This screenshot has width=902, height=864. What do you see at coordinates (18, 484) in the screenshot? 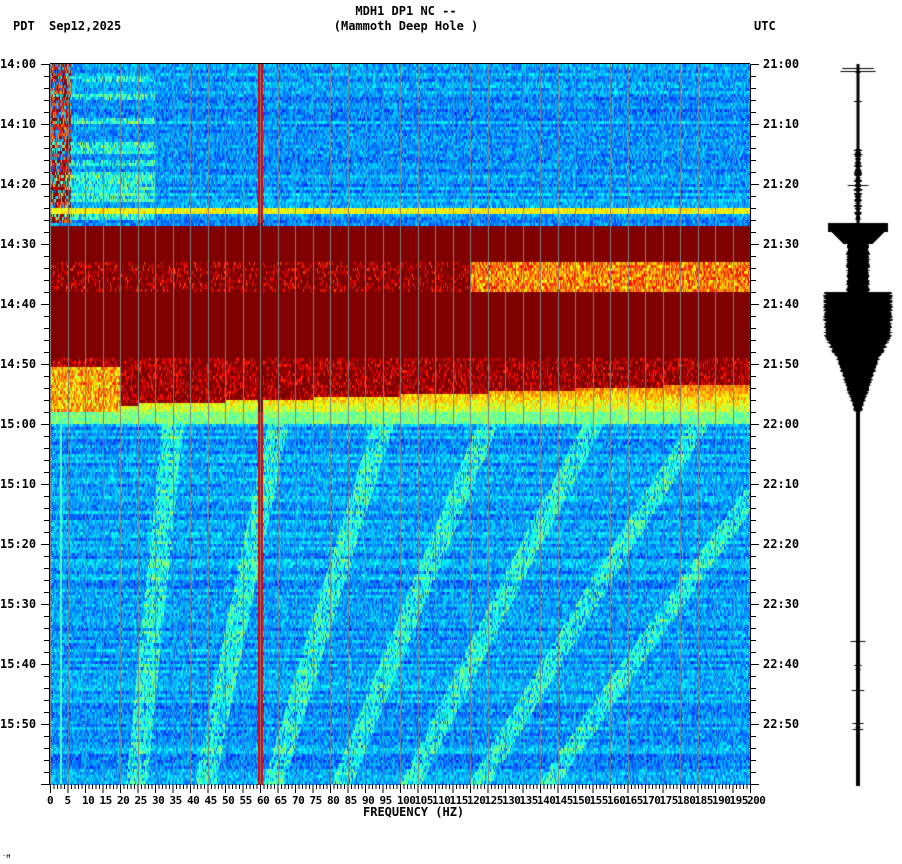
I see `left-time-tick-label: 15:10` at bounding box center [18, 484].